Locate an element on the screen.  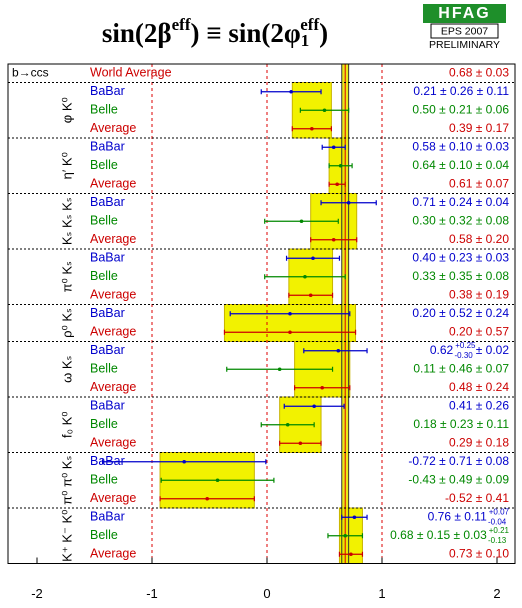
value-label: 0.71 ± 0.24 ± 0.04 is located at coordinates (460, 202).